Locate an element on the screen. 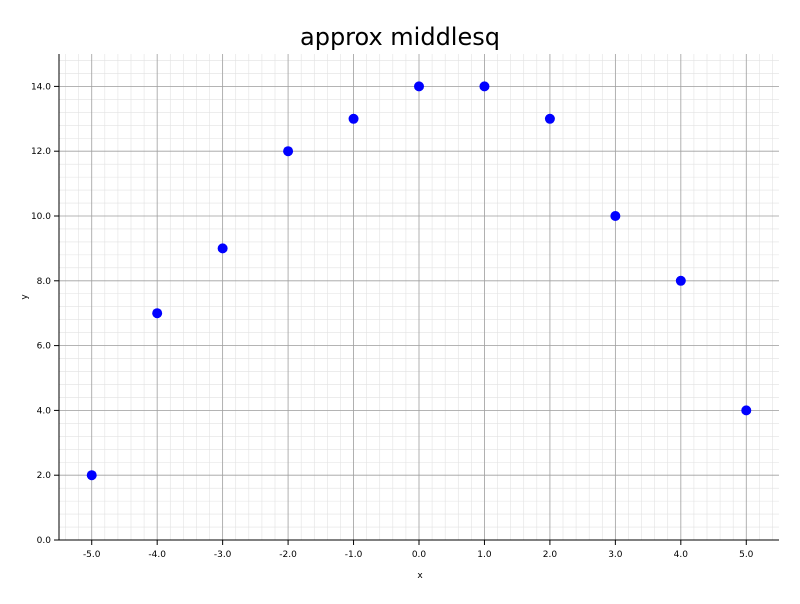 This screenshot has width=800, height=604. y-tick-label: 8.0 is located at coordinates (44, 282).